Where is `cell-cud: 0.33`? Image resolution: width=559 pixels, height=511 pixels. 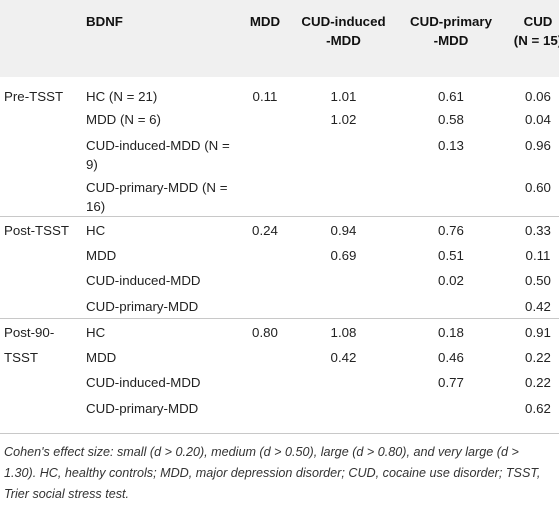
cell-cud: 0.33 is located at coordinates (535, 228).